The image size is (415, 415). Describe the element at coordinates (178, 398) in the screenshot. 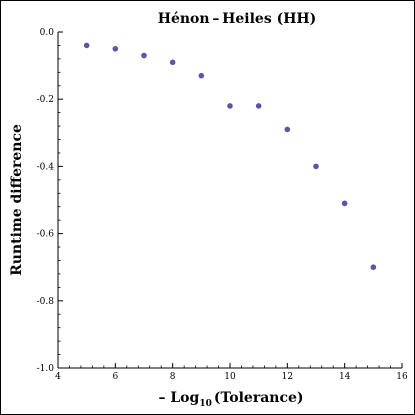

I see `x-axis-label-prefix: – Log` at that location.